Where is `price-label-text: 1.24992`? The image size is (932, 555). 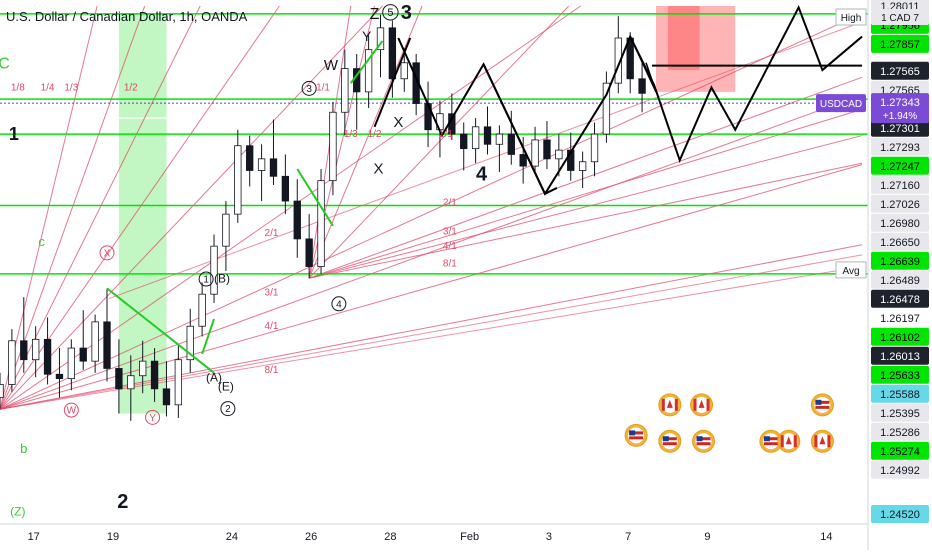 price-label-text: 1.24992 is located at coordinates (900, 471).